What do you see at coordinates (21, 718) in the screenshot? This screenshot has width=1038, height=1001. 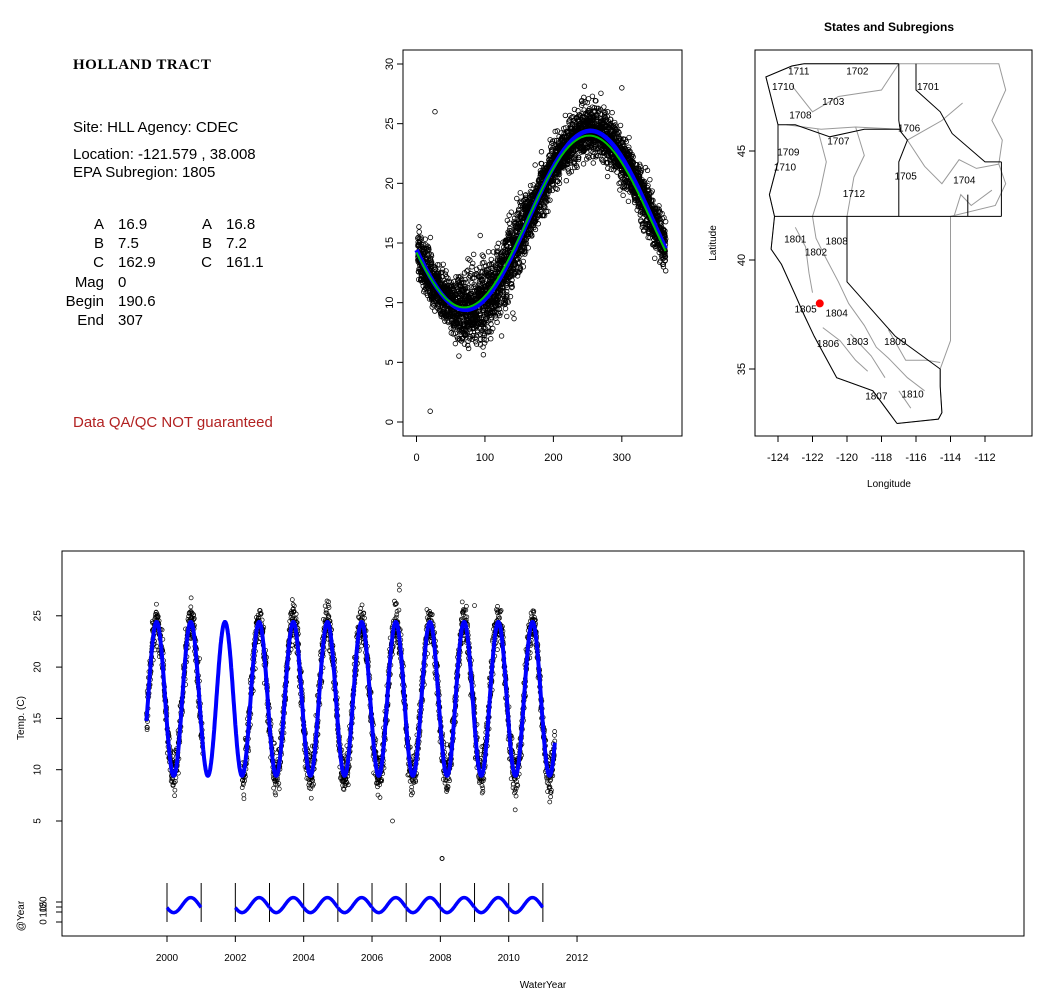 I see `y-axis-label: Temp. (C)` at bounding box center [21, 718].